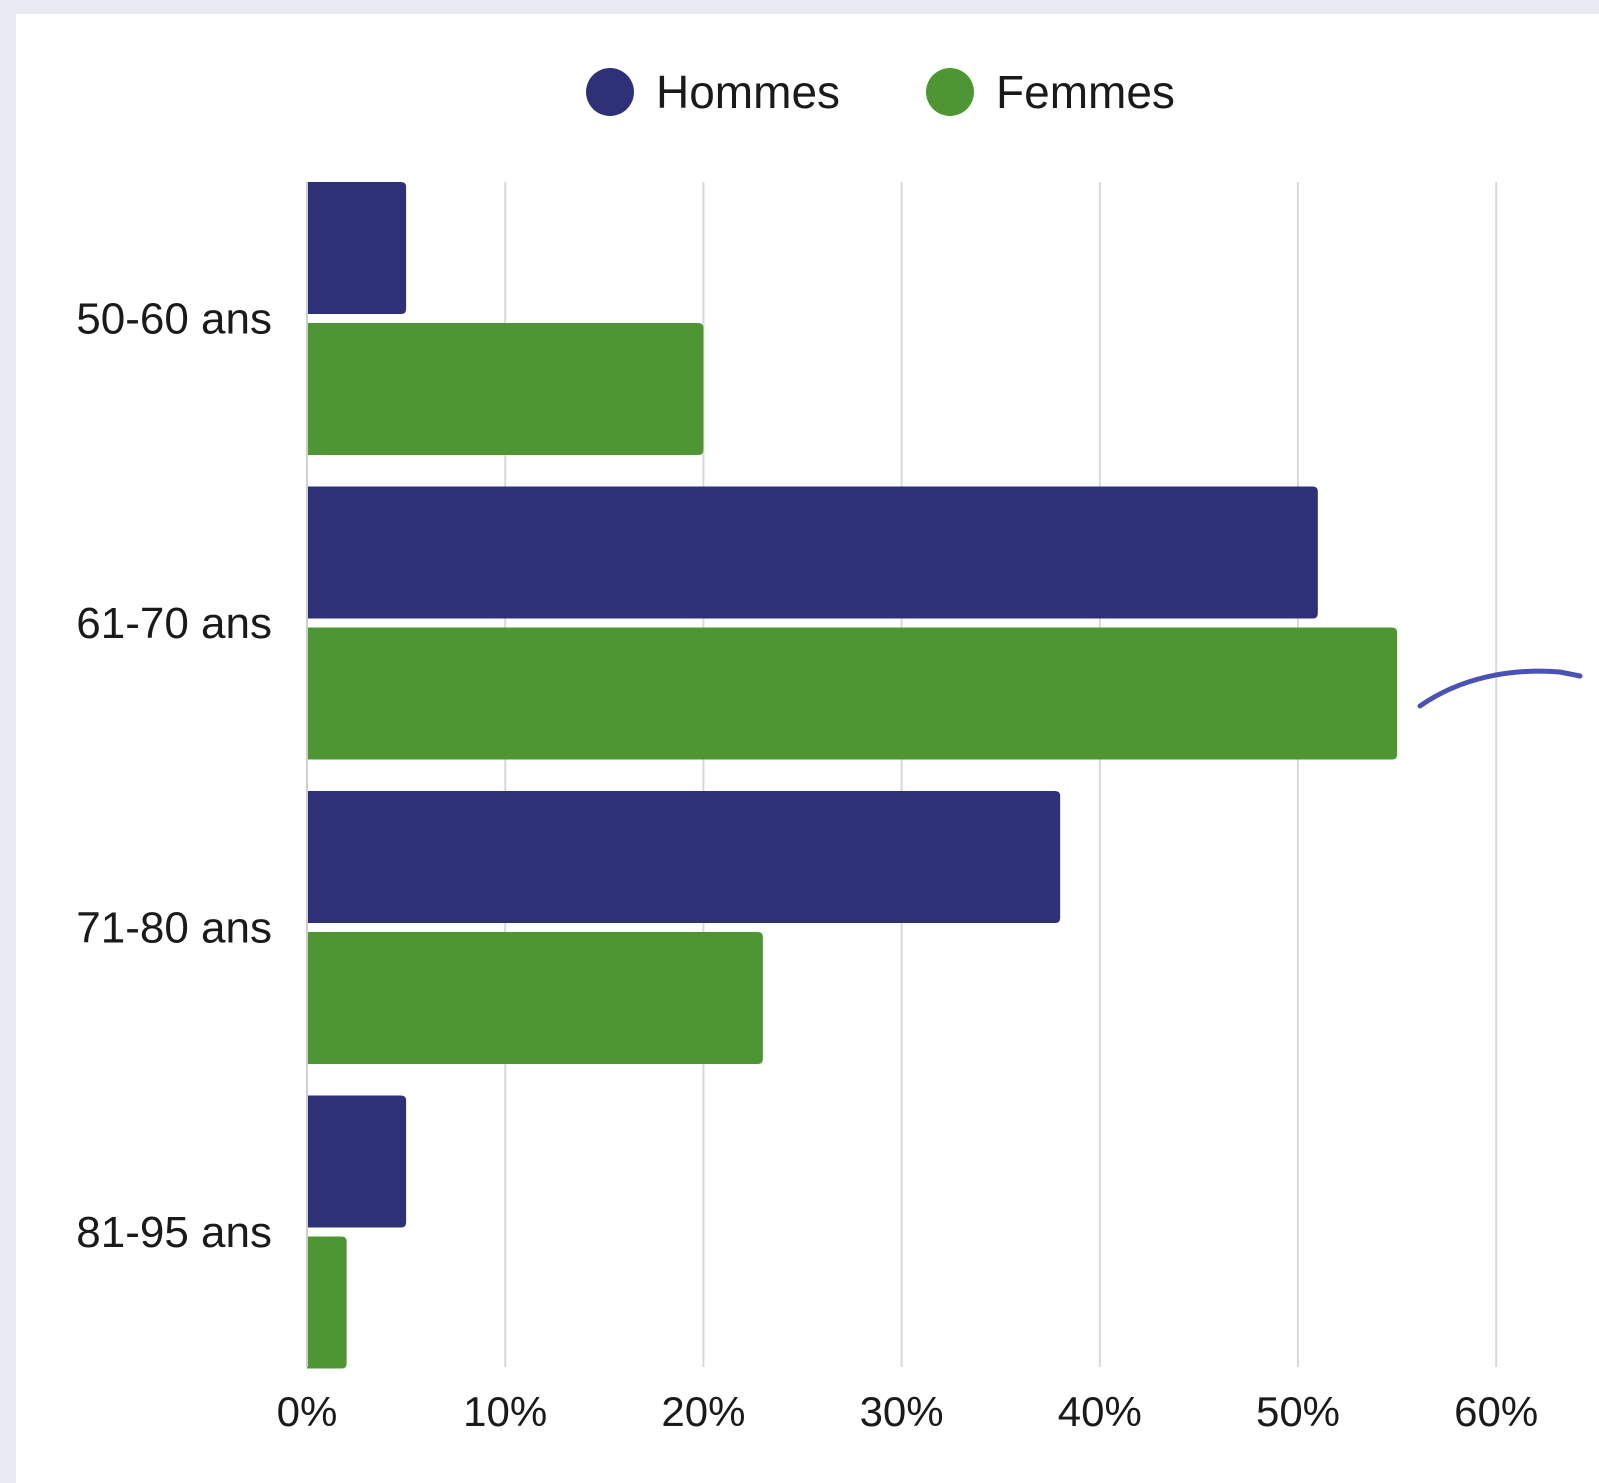 This screenshot has height=1483, width=1599. I want to click on x-tick-label-40: 40%, so click(1100, 1411).